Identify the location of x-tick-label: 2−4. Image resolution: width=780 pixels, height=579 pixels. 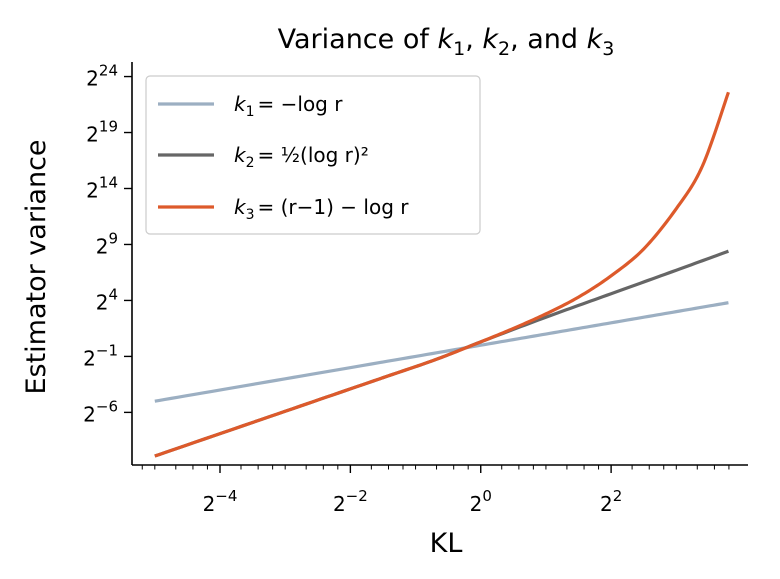
(220, 501).